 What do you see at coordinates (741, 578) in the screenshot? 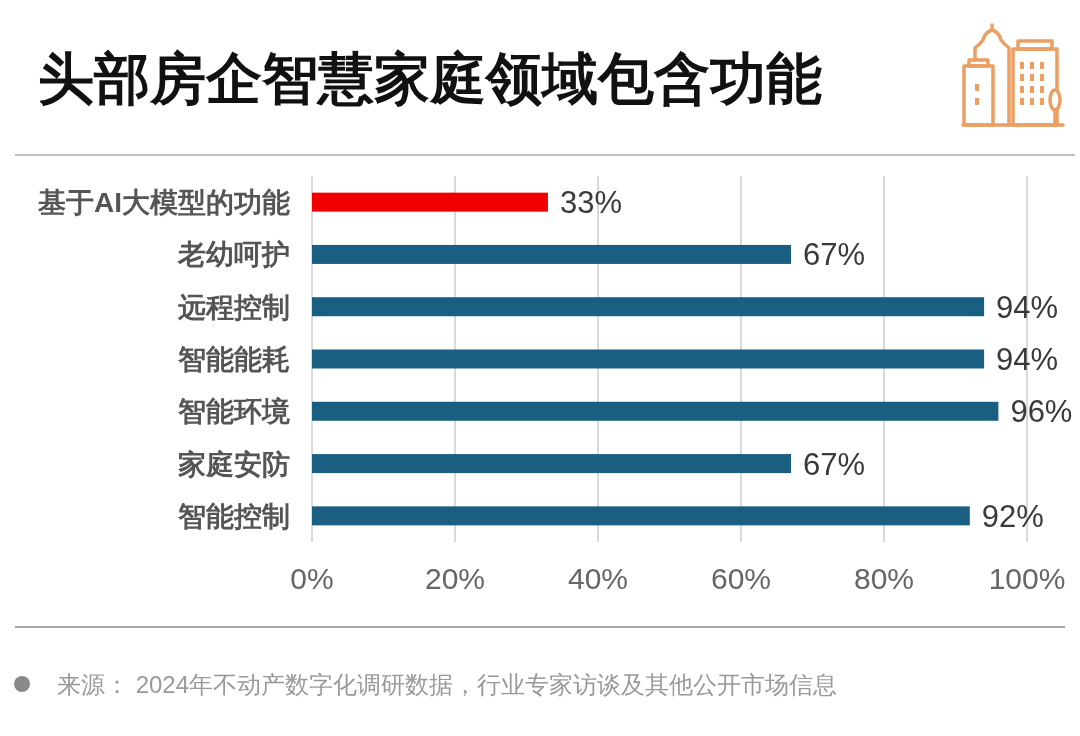
I see `xtick: 60%` at bounding box center [741, 578].